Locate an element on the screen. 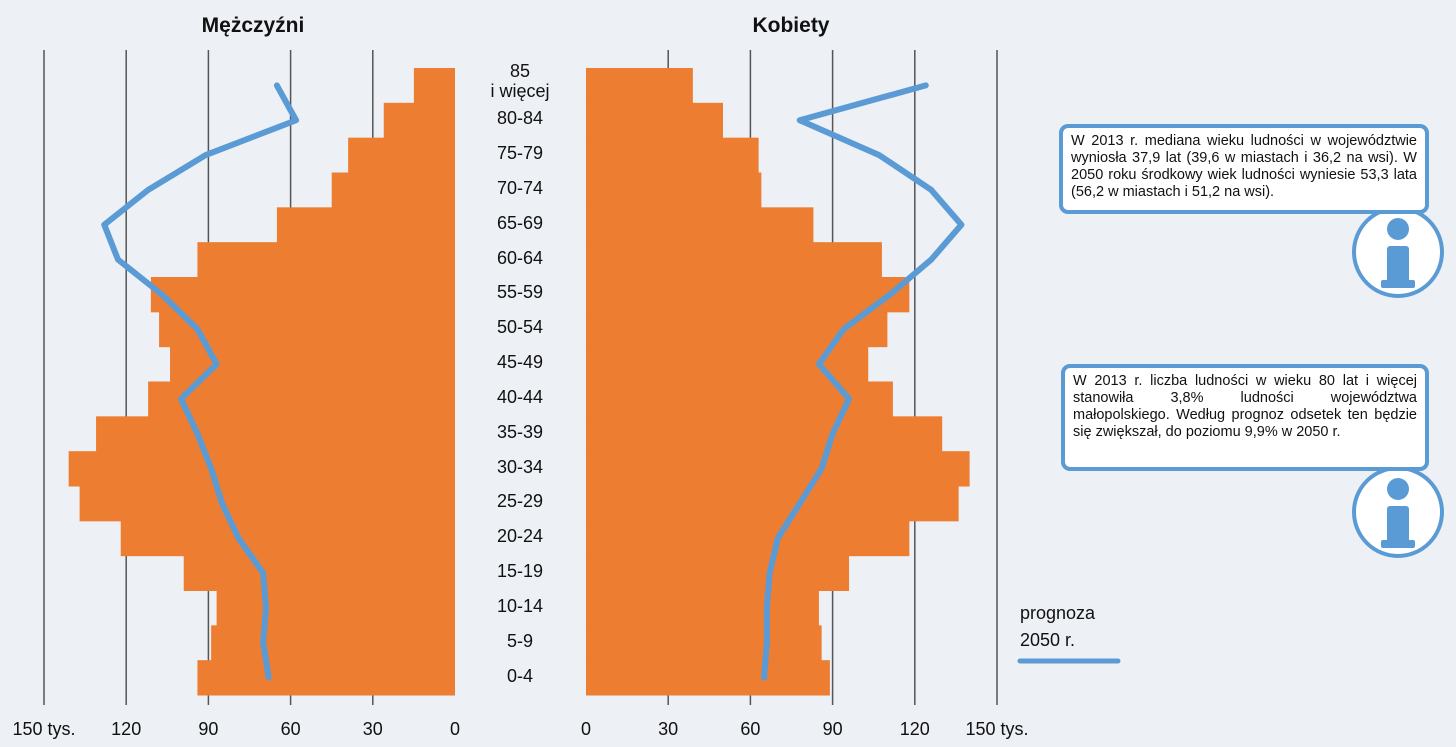  panel-title: Kobiety is located at coordinates (790, 25).